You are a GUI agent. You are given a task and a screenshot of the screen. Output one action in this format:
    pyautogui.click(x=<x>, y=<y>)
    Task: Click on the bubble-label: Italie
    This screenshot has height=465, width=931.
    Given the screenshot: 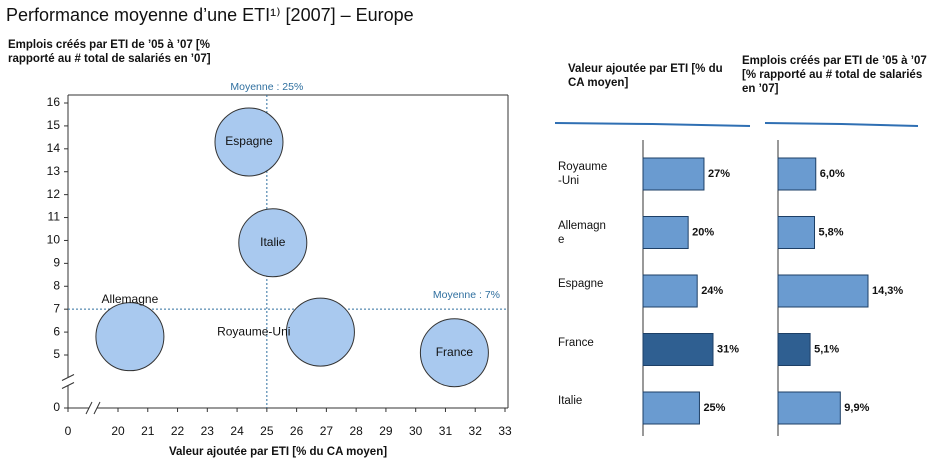 What is the action you would take?
    pyautogui.click(x=273, y=242)
    